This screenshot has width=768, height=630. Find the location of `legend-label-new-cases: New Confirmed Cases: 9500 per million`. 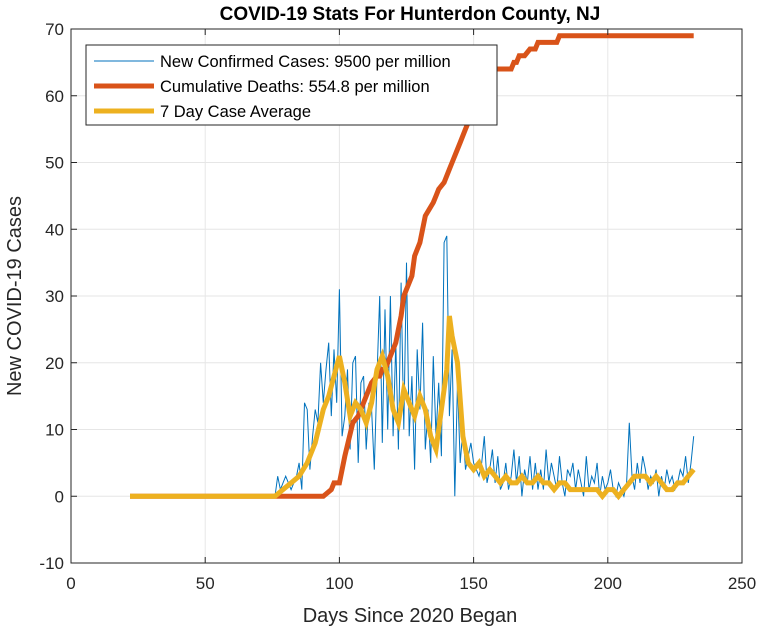

legend-label-new-cases: New Confirmed Cases: 9500 per million is located at coordinates (305, 62).